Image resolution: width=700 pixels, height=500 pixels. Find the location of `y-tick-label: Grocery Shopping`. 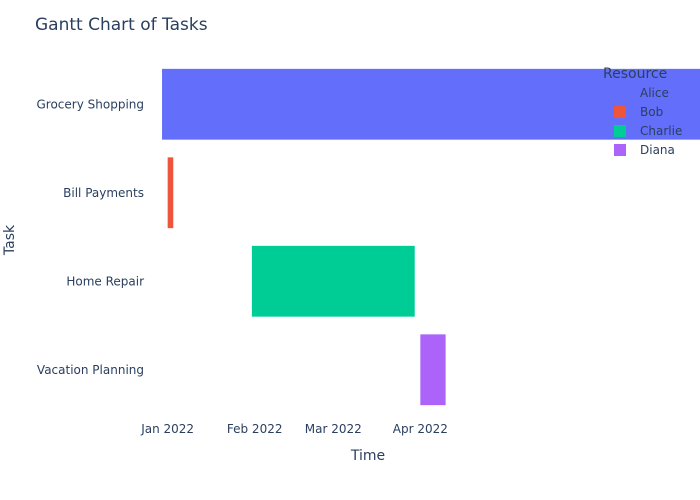

y-tick-label: Grocery Shopping is located at coordinates (91, 104).